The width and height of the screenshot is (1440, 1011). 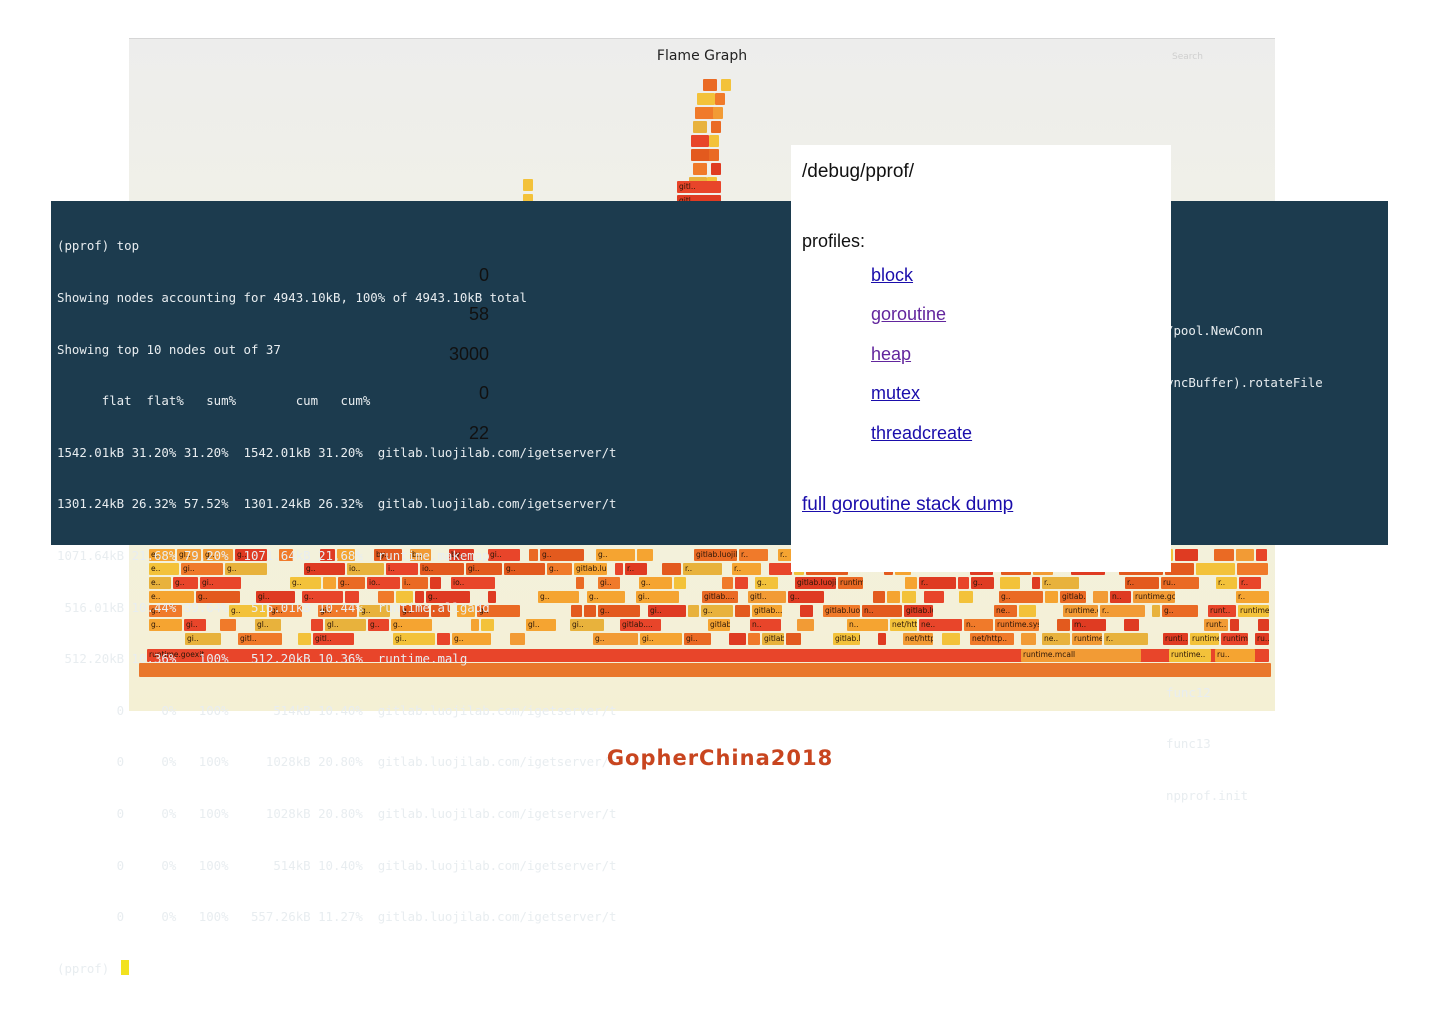 I want to click on flame-frame: n.., so click(x=978, y=625).